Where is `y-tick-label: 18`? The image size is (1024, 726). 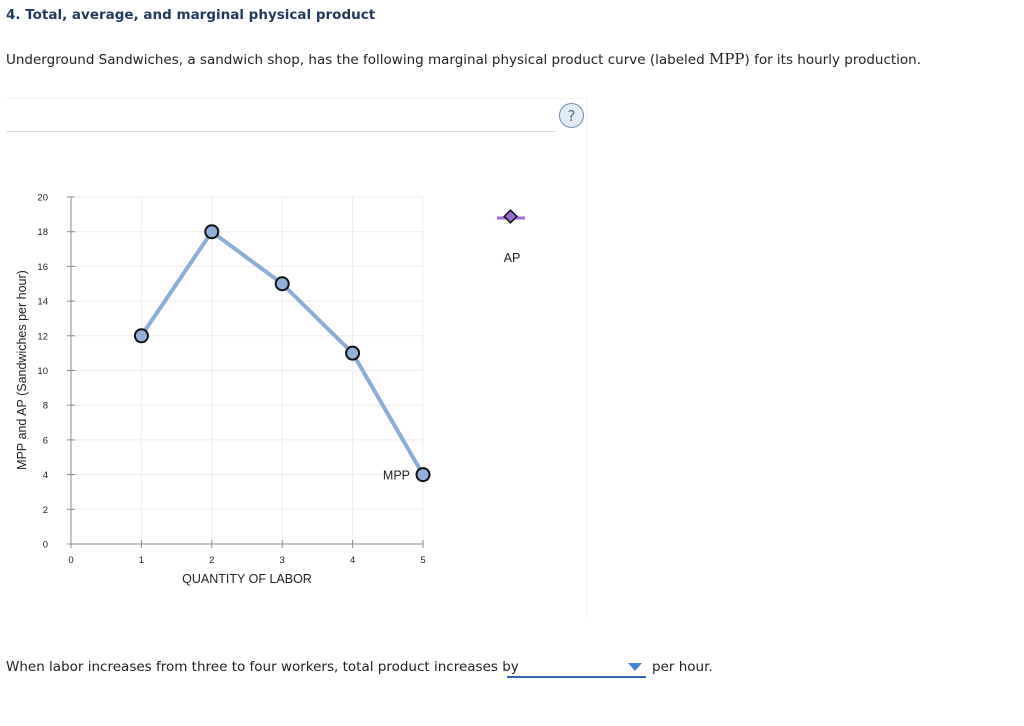
y-tick-label: 18 is located at coordinates (42, 232).